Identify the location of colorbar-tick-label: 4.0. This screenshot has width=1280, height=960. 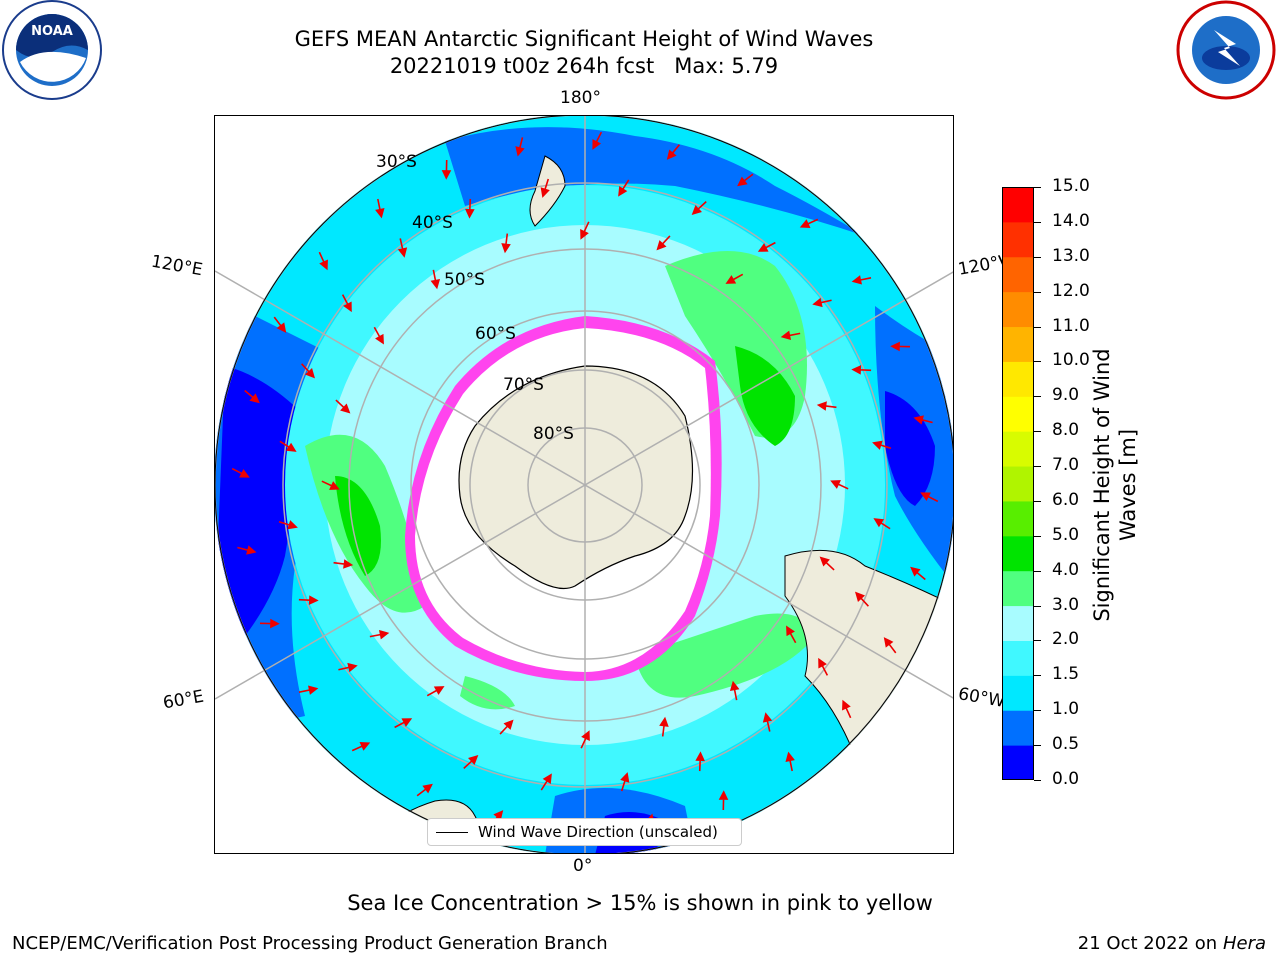
(1066, 569).